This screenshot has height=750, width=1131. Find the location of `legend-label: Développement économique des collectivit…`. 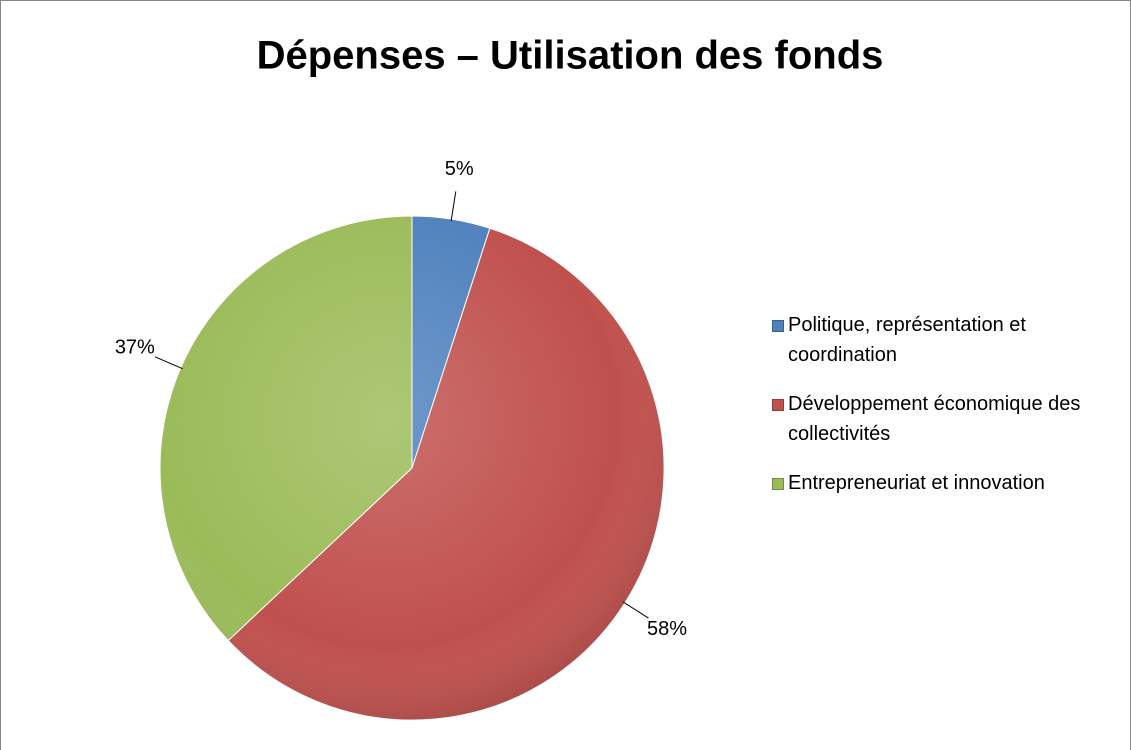

legend-label: Développement économique des collectivit… is located at coordinates (934, 419).